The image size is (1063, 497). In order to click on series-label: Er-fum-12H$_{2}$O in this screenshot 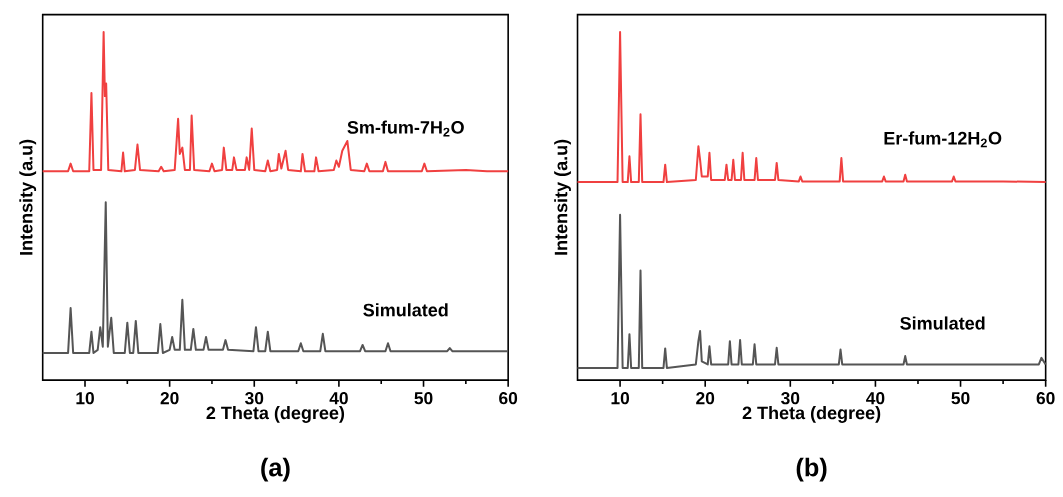, I will do `click(943, 139)`.